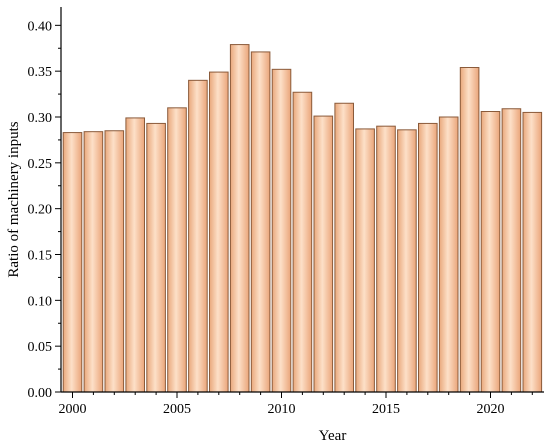 Image resolution: width=550 pixels, height=447 pixels. What do you see at coordinates (40, 72) in the screenshot?
I see `y-tick-label: 0.35` at bounding box center [40, 72].